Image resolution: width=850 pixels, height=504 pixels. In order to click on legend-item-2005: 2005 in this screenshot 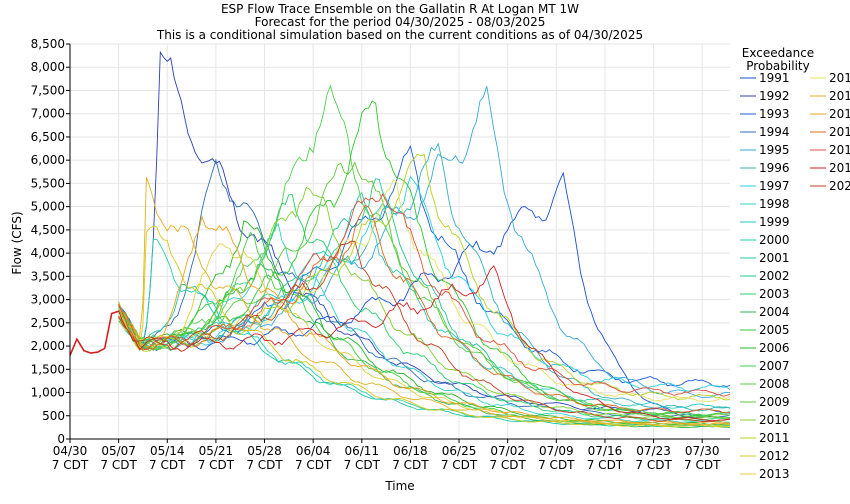, I will do `click(765, 330)`.